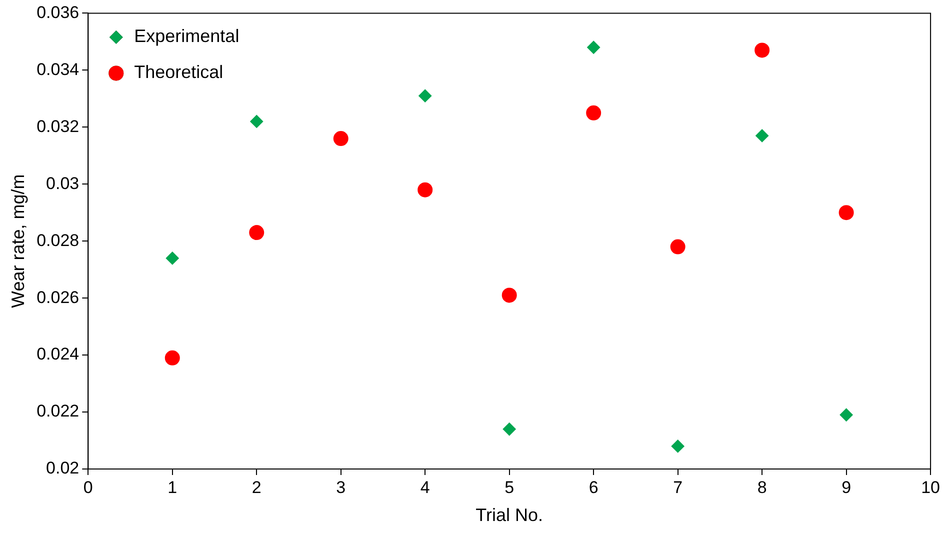  Describe the element at coordinates (18, 241) in the screenshot. I see `y-axis-title: Wear rate, mg/m` at that location.